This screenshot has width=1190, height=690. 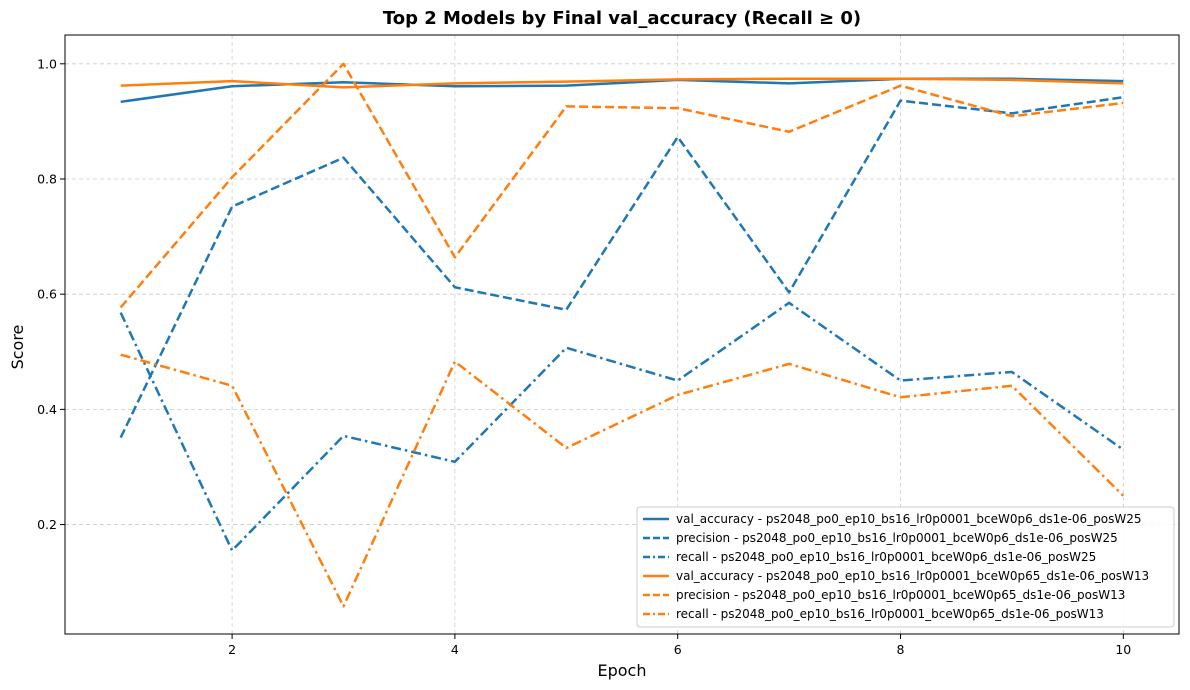 What do you see at coordinates (622, 670) in the screenshot?
I see `x-axis-label: Epoch` at bounding box center [622, 670].